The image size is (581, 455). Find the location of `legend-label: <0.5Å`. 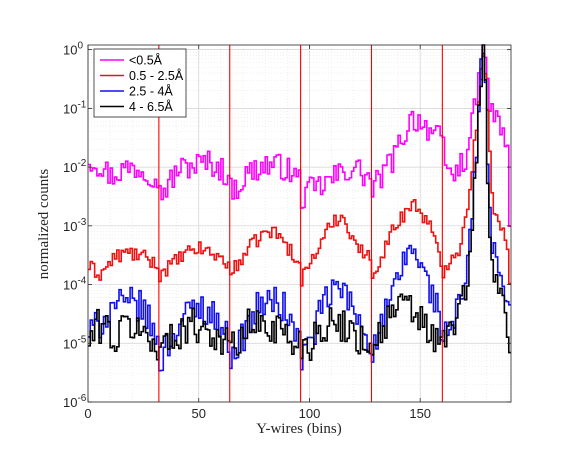

legend-label: <0.5Å is located at coordinates (146, 60).